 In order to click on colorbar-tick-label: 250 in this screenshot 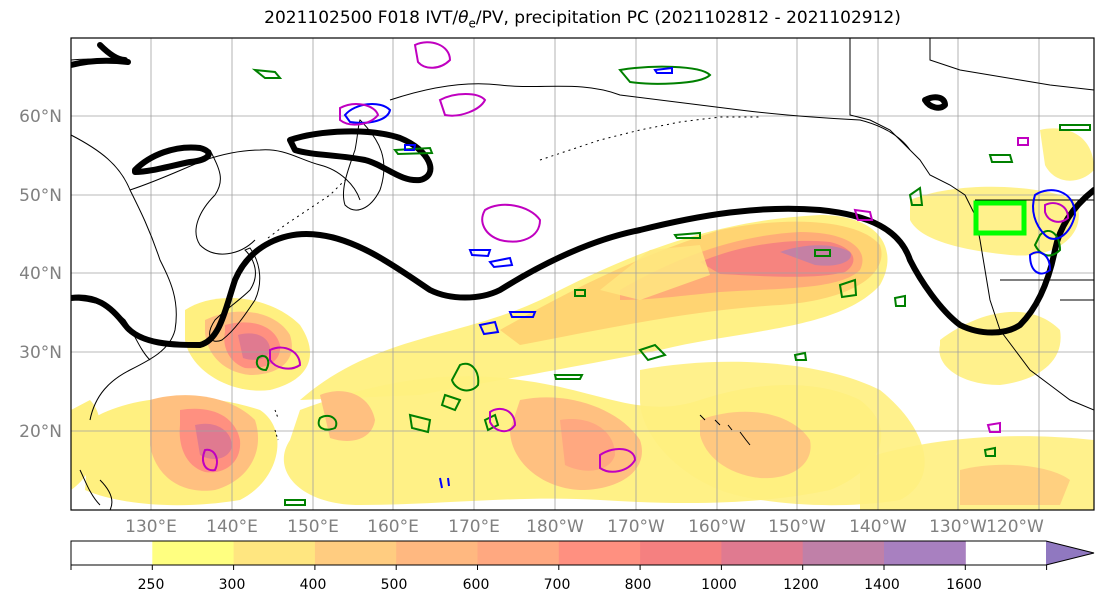, I will do `click(151, 585)`.